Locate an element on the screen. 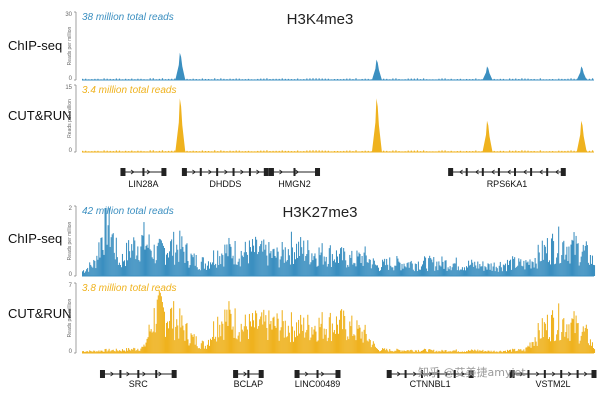 The width and height of the screenshot is (600, 400). y-axis-label: Reads per million is located at coordinates (70, 118).